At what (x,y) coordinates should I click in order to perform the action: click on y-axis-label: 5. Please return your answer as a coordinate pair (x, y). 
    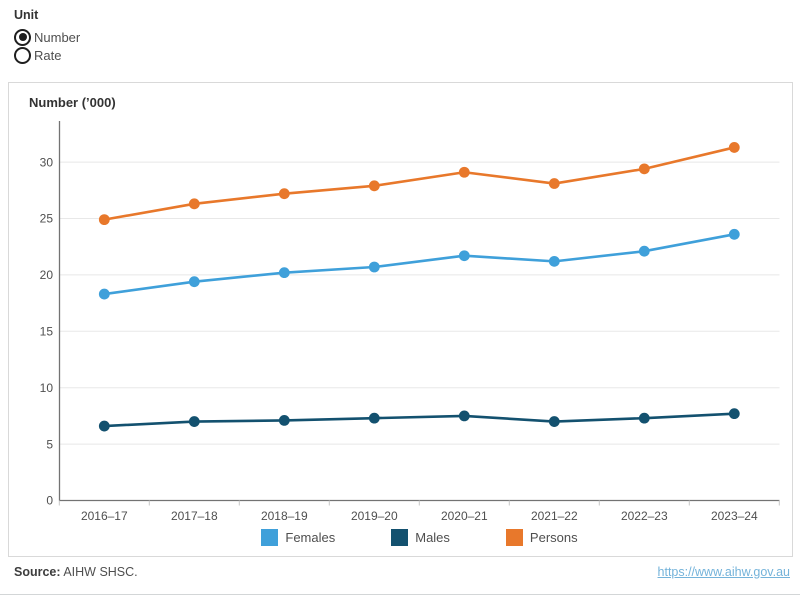
    Looking at the image, I should click on (49, 444).